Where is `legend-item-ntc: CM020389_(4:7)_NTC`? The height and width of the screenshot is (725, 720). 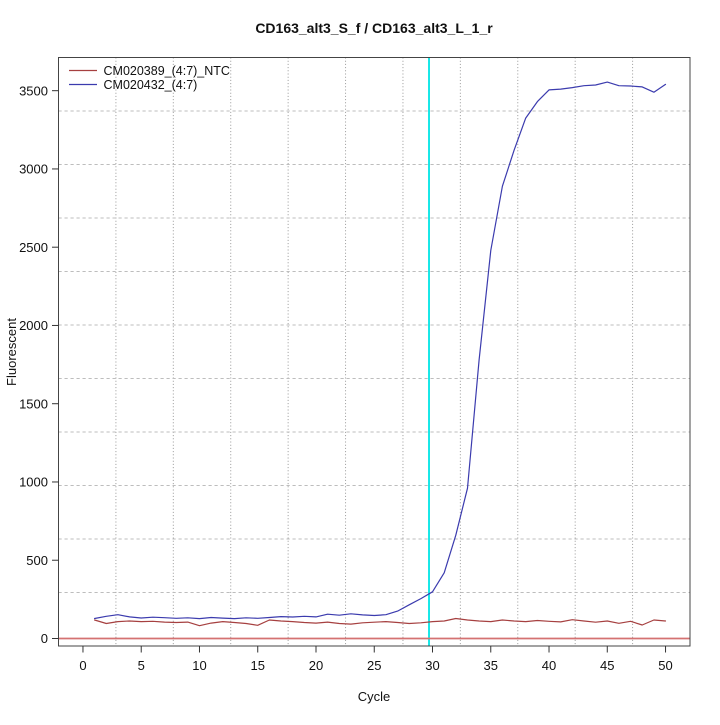
legend-item-ntc: CM020389_(4:7)_NTC is located at coordinates (149, 71).